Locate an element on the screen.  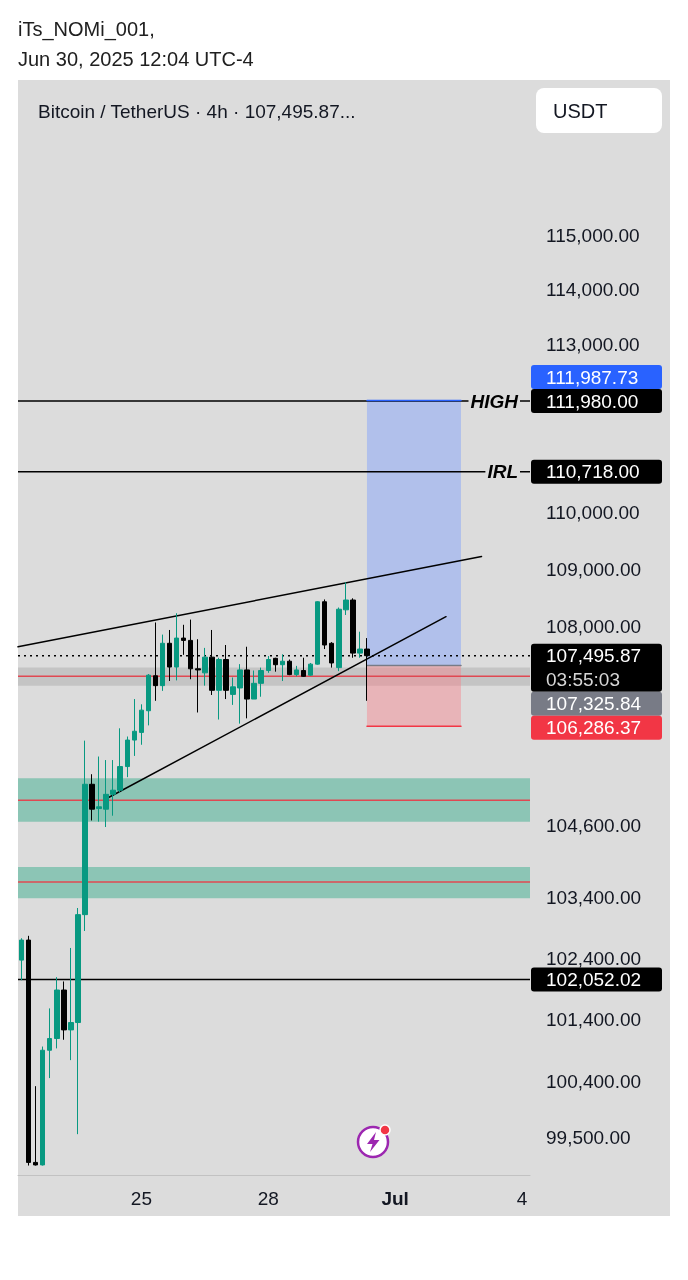
y-tick-label: 104,600.00 is located at coordinates (594, 826).